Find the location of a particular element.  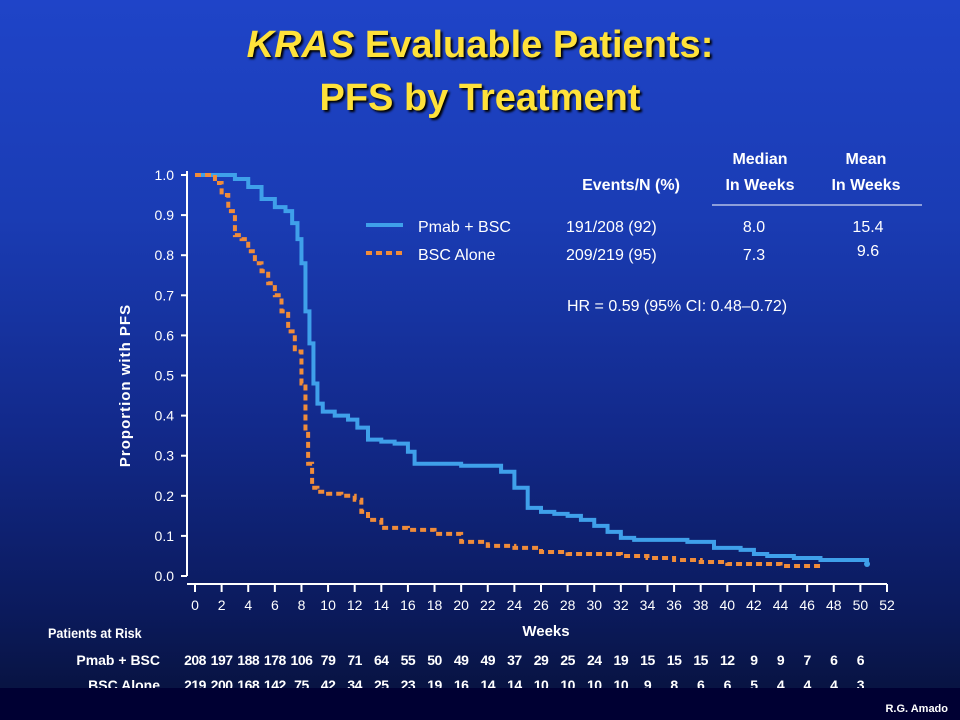

x-tick-label: 12 is located at coordinates (355, 605).